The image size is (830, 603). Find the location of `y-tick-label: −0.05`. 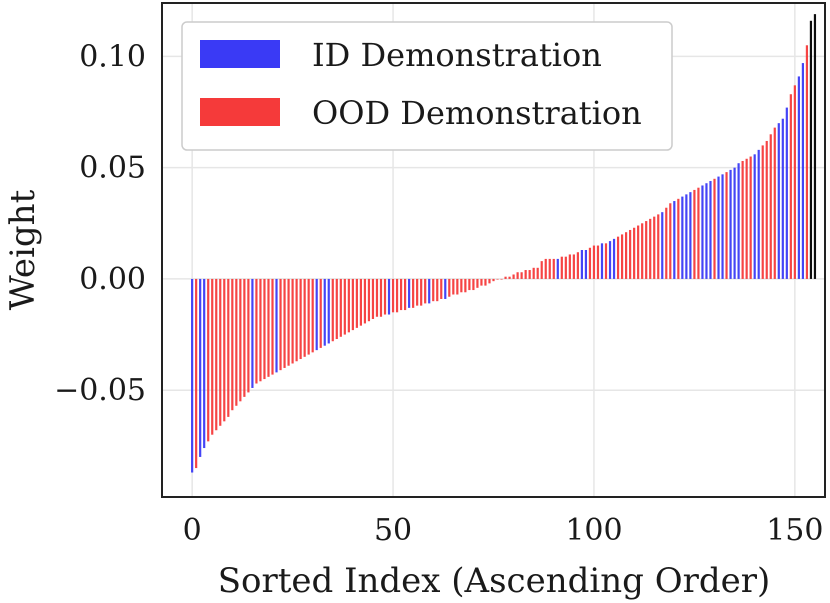

y-tick-label: −0.05 is located at coordinates (100, 390).